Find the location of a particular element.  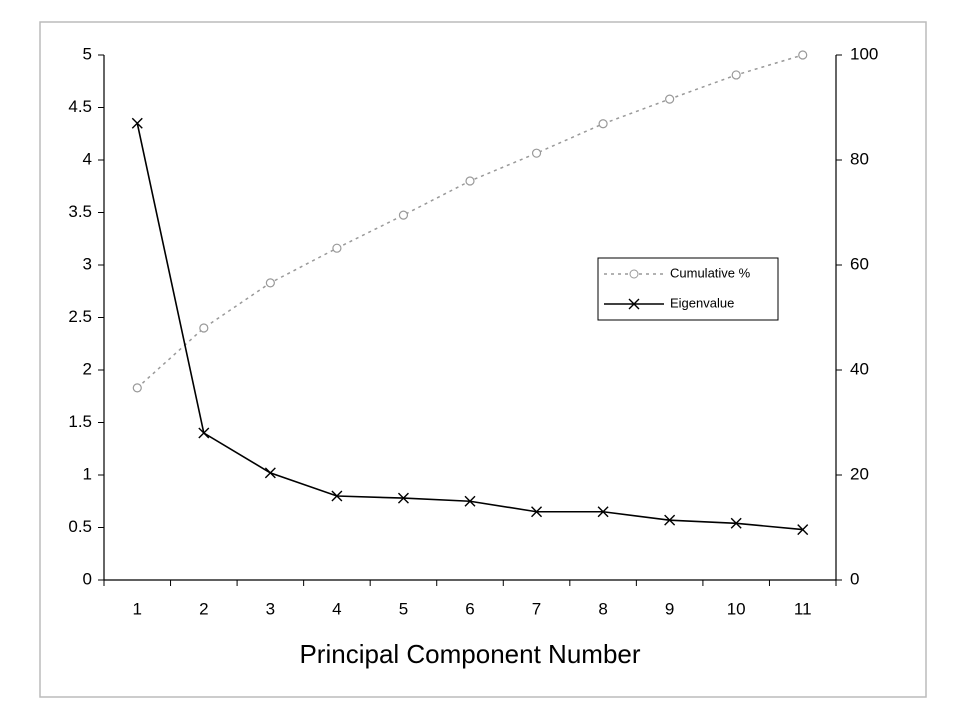

y2-tick-label: 80 is located at coordinates (859, 158).